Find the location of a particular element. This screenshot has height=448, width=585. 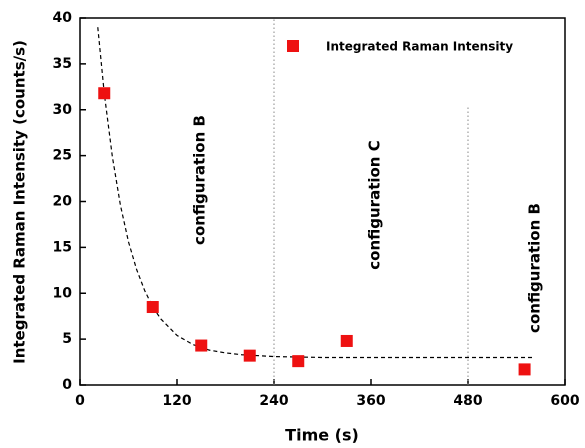

x-tick-label: 480 is located at coordinates (467, 401).